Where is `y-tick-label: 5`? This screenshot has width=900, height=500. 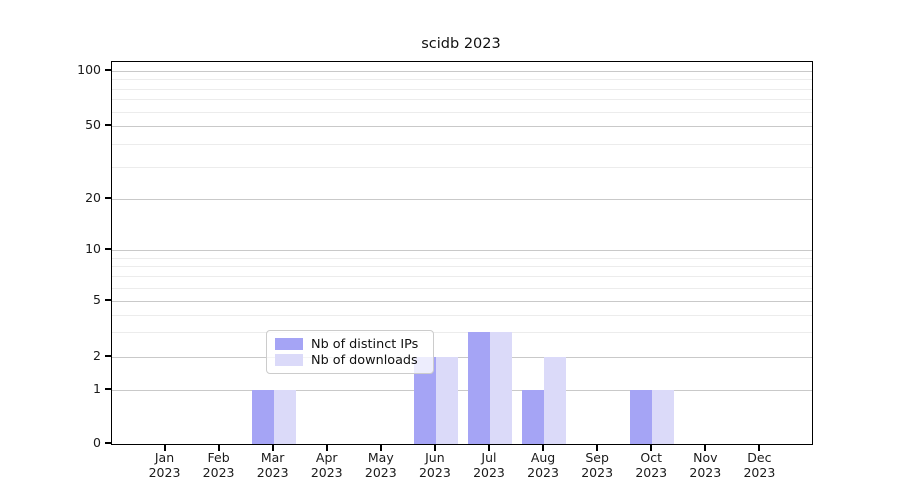 y-tick-label: 5 is located at coordinates (97, 299).